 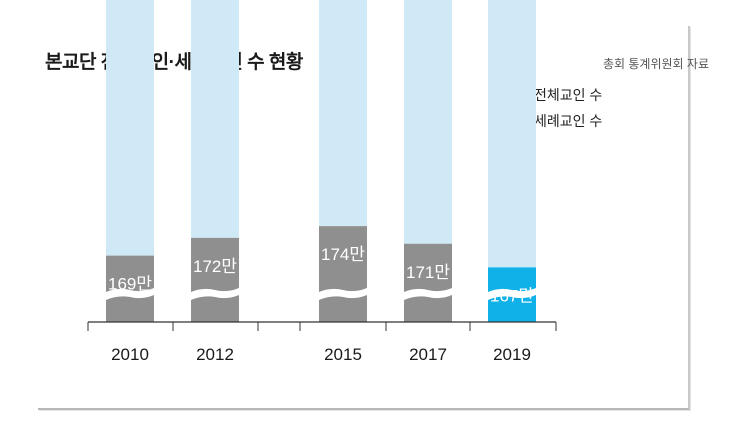 I want to click on total-bar-2017, so click(x=428, y=122).